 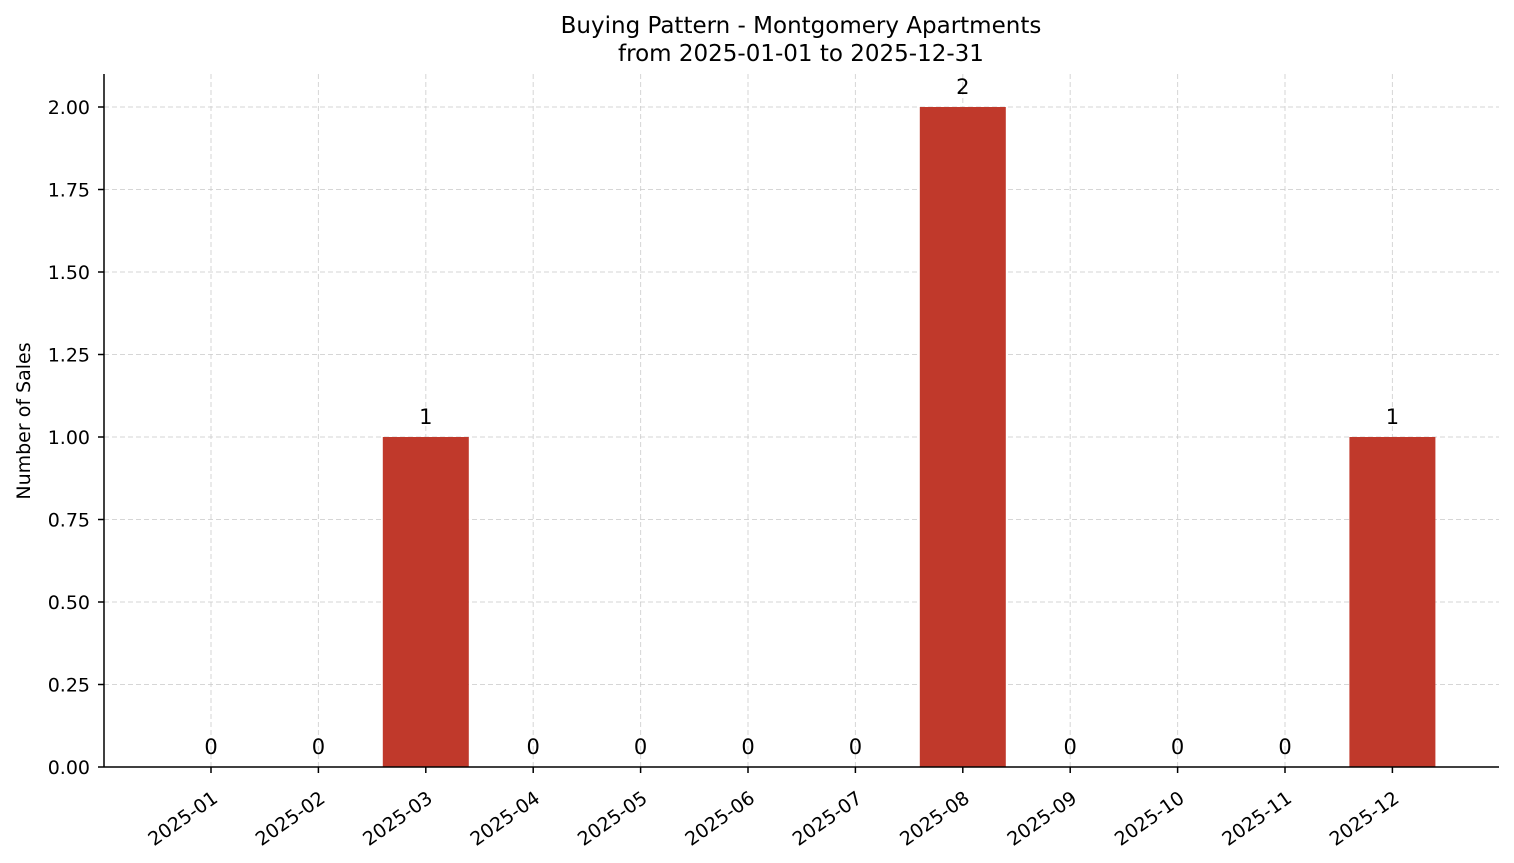 What do you see at coordinates (69, 273) in the screenshot?
I see `y-tick-label: 1.50` at bounding box center [69, 273].